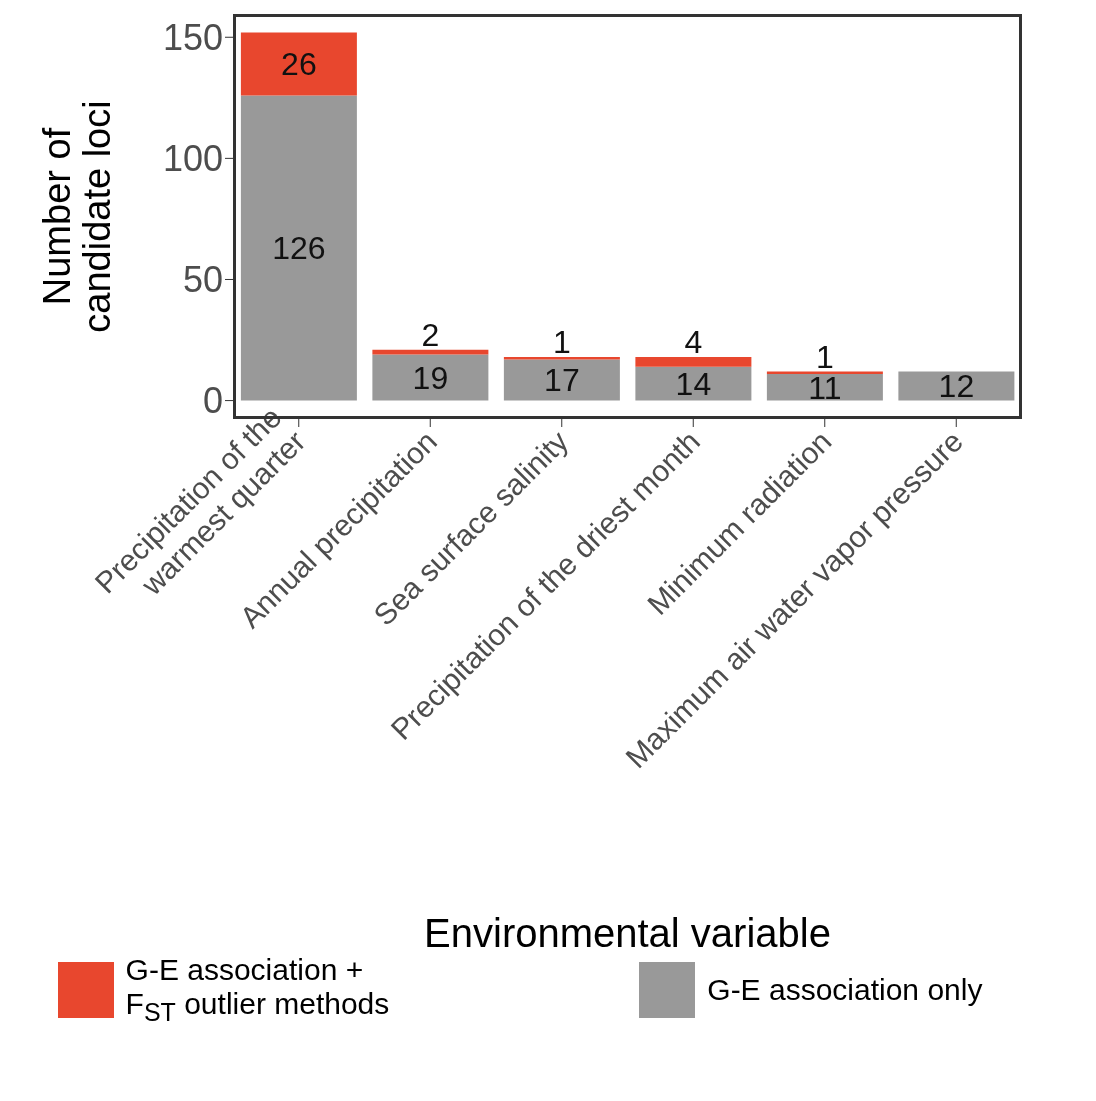  Describe the element at coordinates (212, 401) in the screenshot. I see `y-tick-label: 0` at that location.